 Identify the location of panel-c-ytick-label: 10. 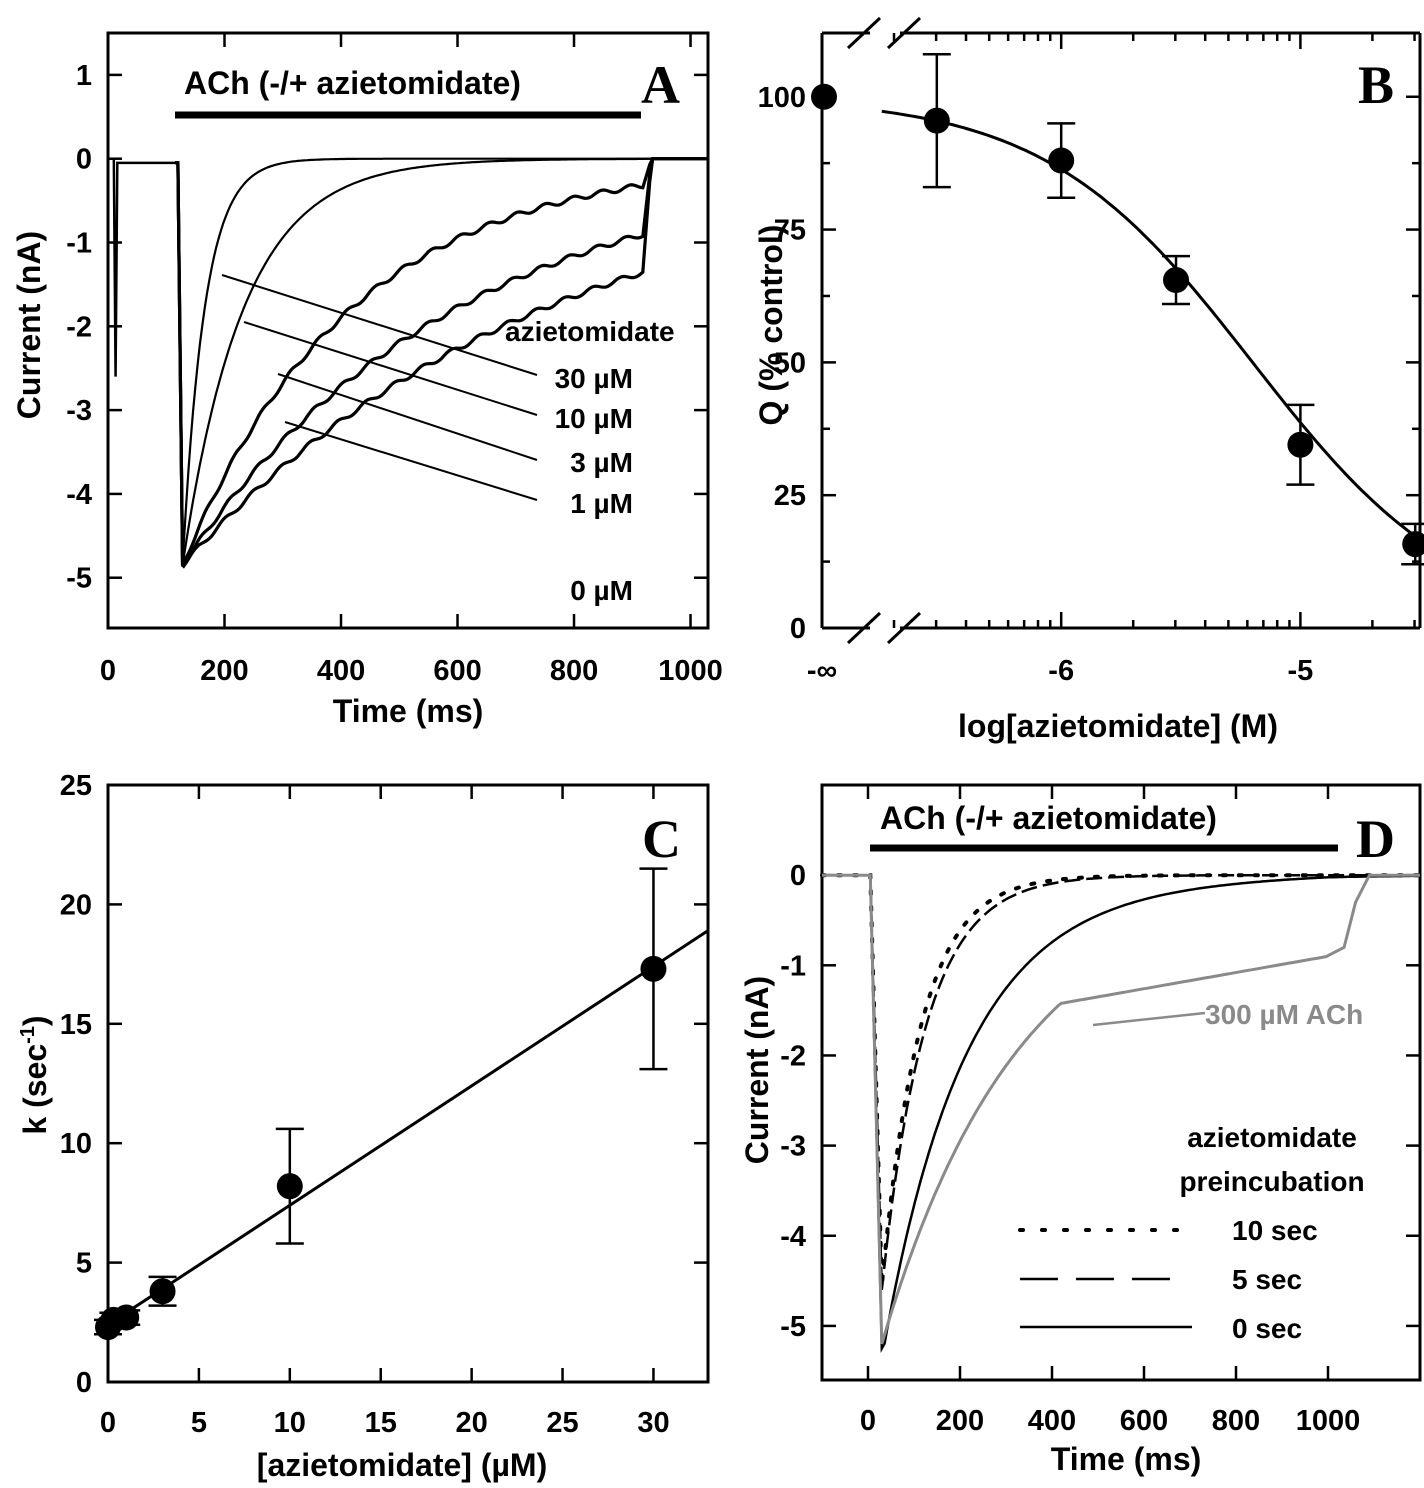
(76, 1144).